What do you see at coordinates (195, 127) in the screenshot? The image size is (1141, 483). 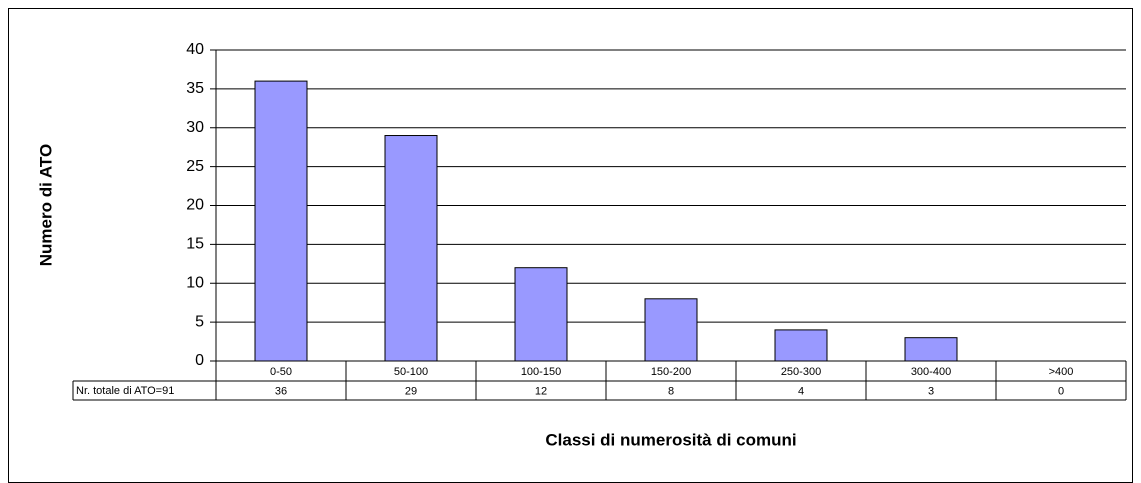 I see `y-tick-label: 30` at bounding box center [195, 127].